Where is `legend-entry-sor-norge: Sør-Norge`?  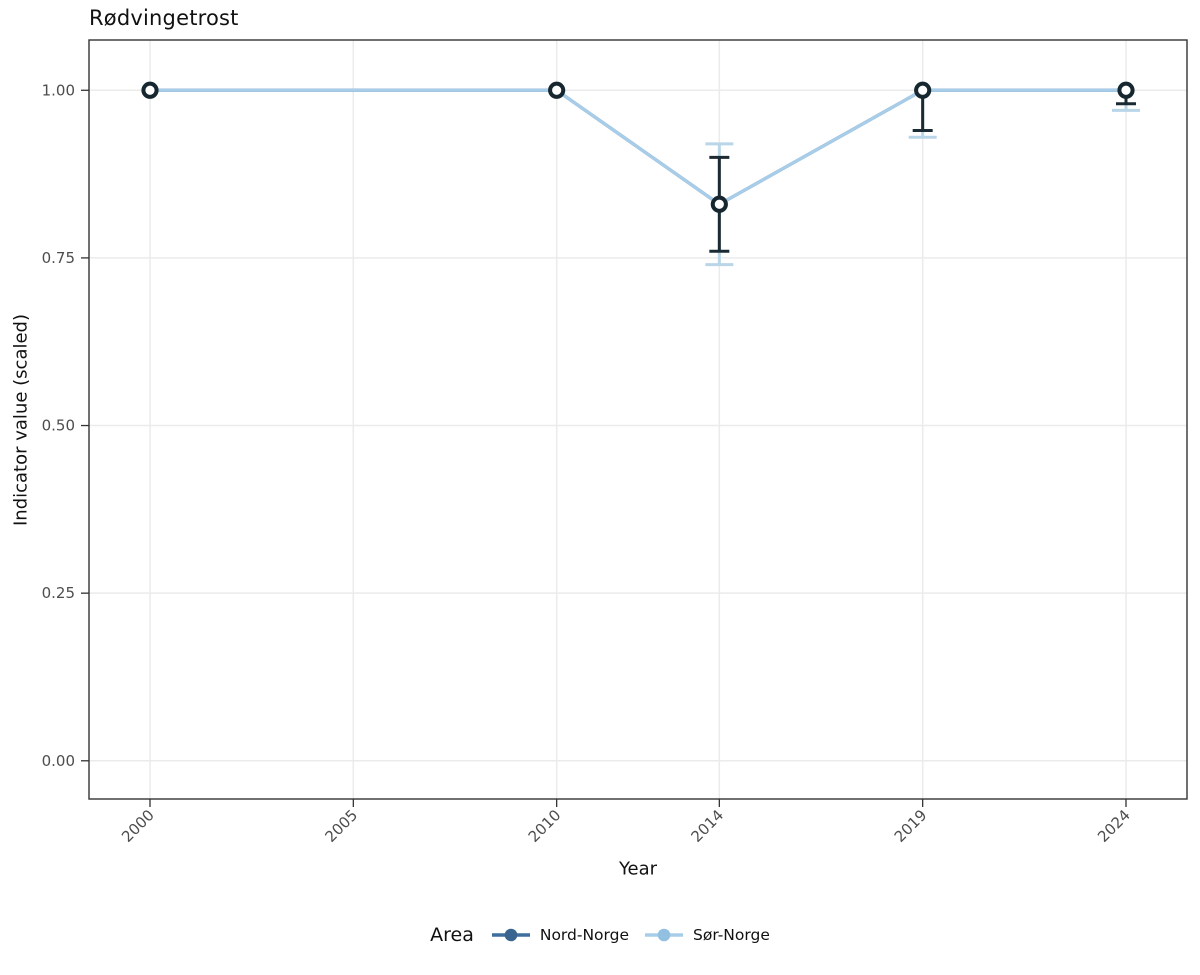
legend-entry-sor-norge: Sør-Norge is located at coordinates (706, 935).